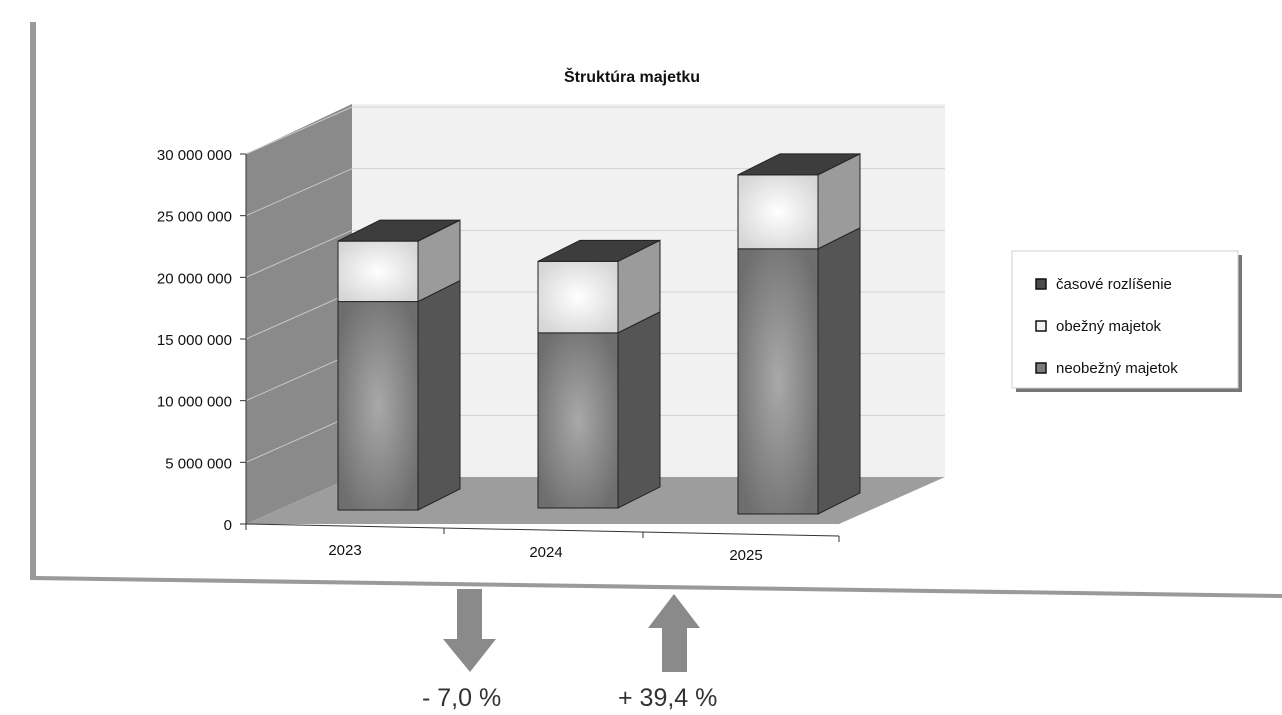  What do you see at coordinates (462, 698) in the screenshot?
I see `change-label-down: - 7,0 %` at bounding box center [462, 698].